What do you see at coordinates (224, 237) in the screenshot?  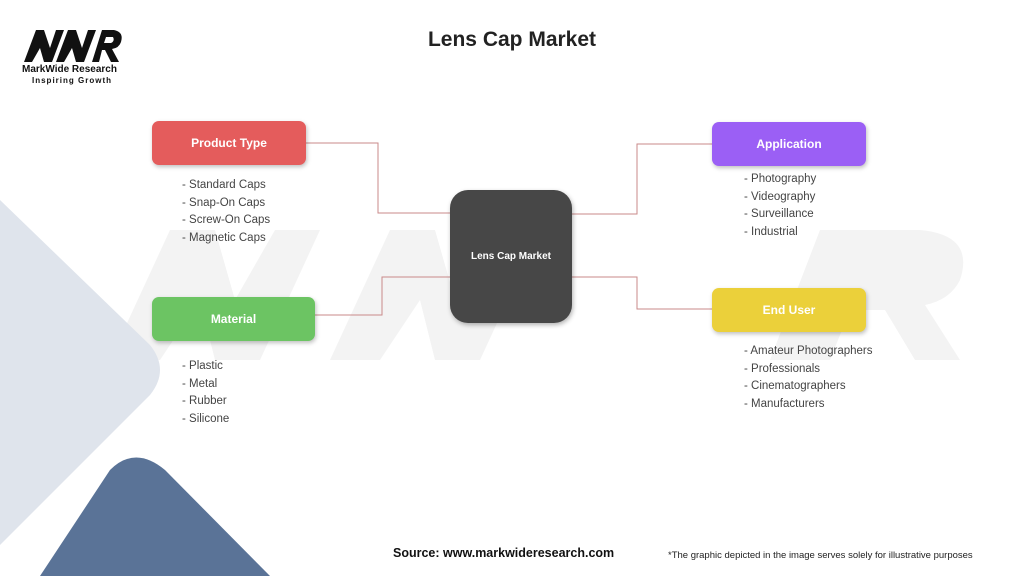 I see `list-item: - Magnetic Caps` at bounding box center [224, 237].